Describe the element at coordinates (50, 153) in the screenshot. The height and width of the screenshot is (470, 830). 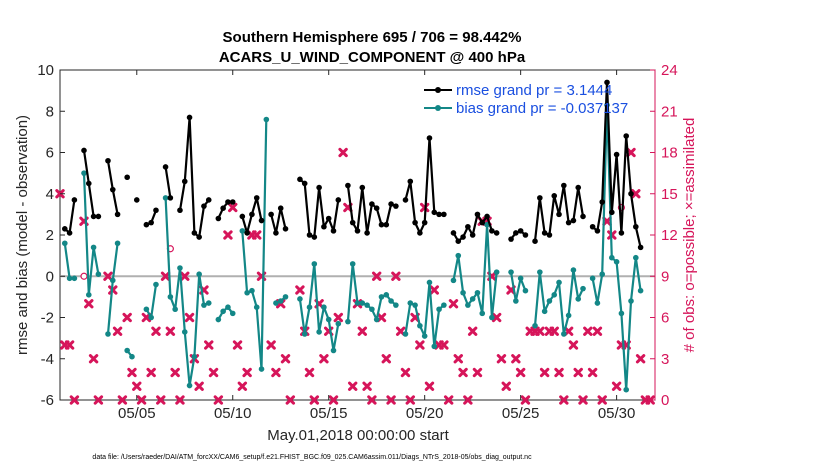
I see `y-tick-label: 6` at that location.